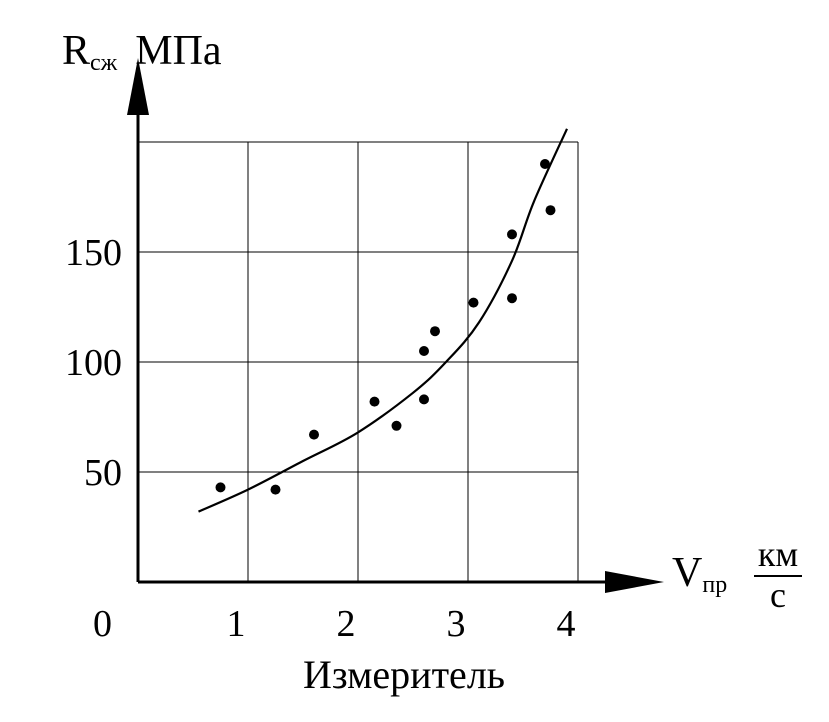 Image resolution: width=829 pixels, height=722 pixels. What do you see at coordinates (102, 624) in the screenshot?
I see `origin-label: 0` at bounding box center [102, 624].